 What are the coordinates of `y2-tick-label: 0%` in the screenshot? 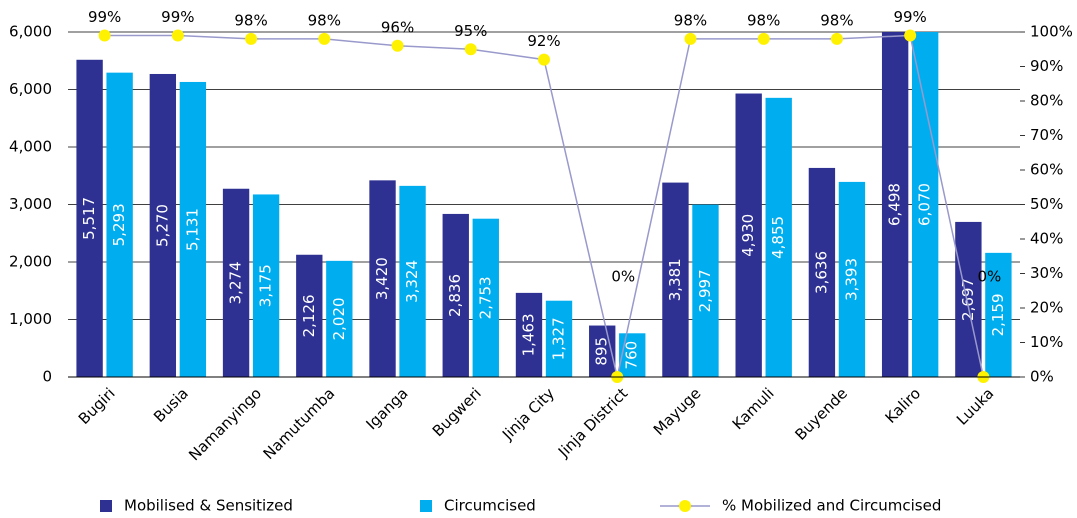 It's located at (1042, 377).